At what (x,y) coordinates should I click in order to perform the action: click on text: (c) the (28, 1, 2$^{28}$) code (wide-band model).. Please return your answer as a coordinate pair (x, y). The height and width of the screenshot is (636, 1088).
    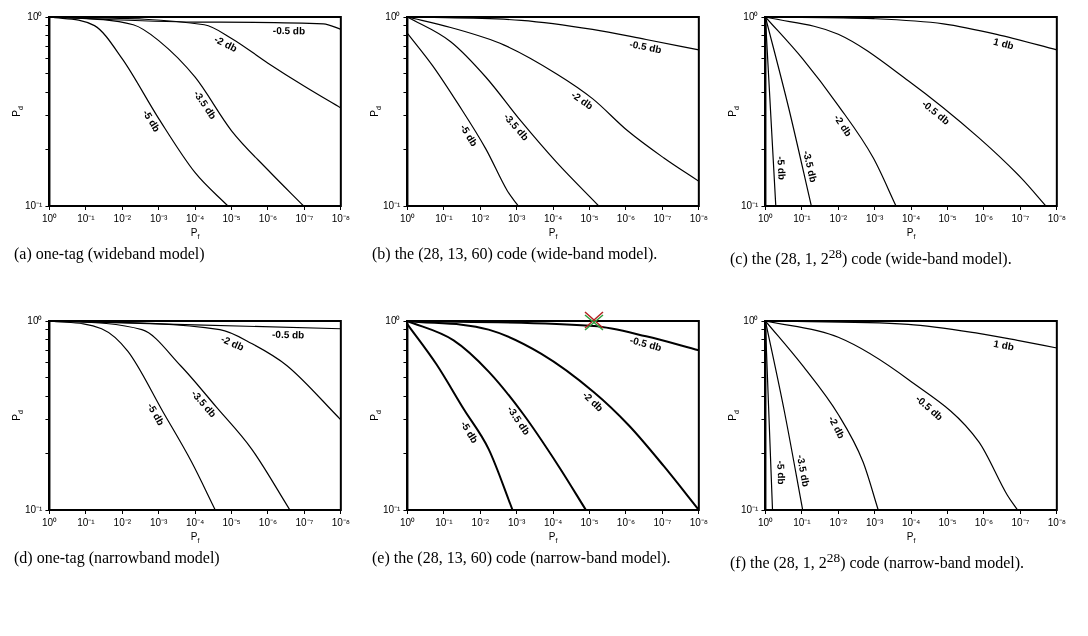
    Looking at the image, I should click on (871, 257).